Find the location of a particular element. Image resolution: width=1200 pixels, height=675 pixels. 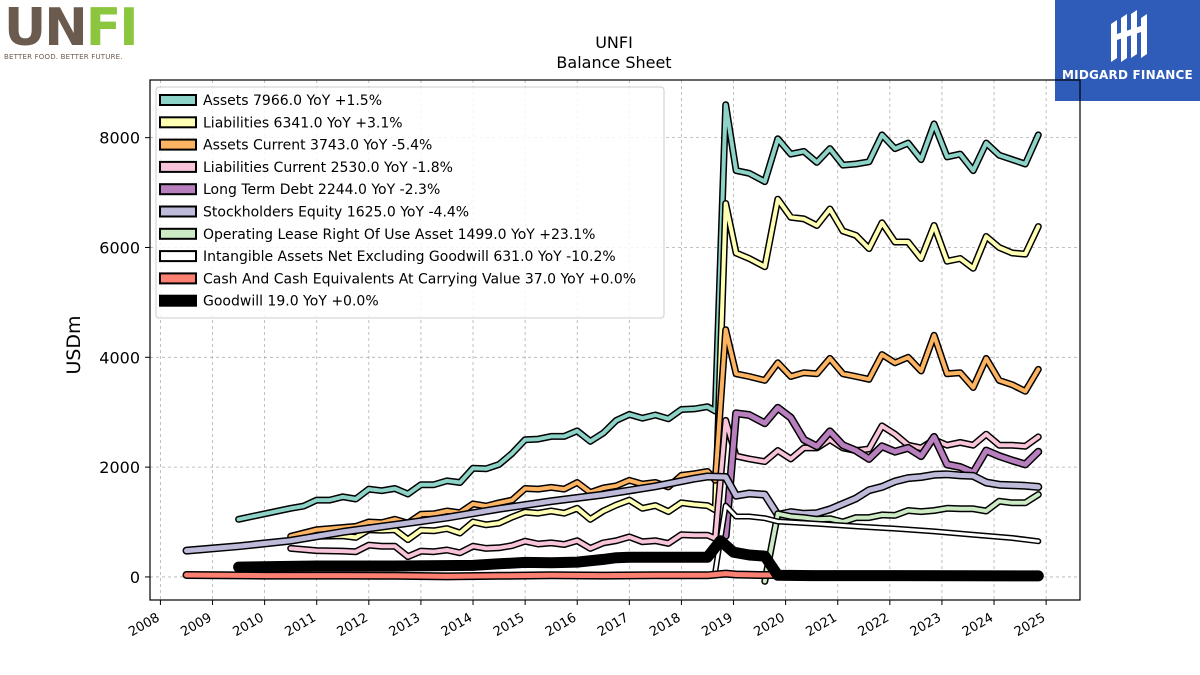

unfi-logo: UNFI BETTER FOOD. BETTER FUTURE. is located at coordinates (71, 32).